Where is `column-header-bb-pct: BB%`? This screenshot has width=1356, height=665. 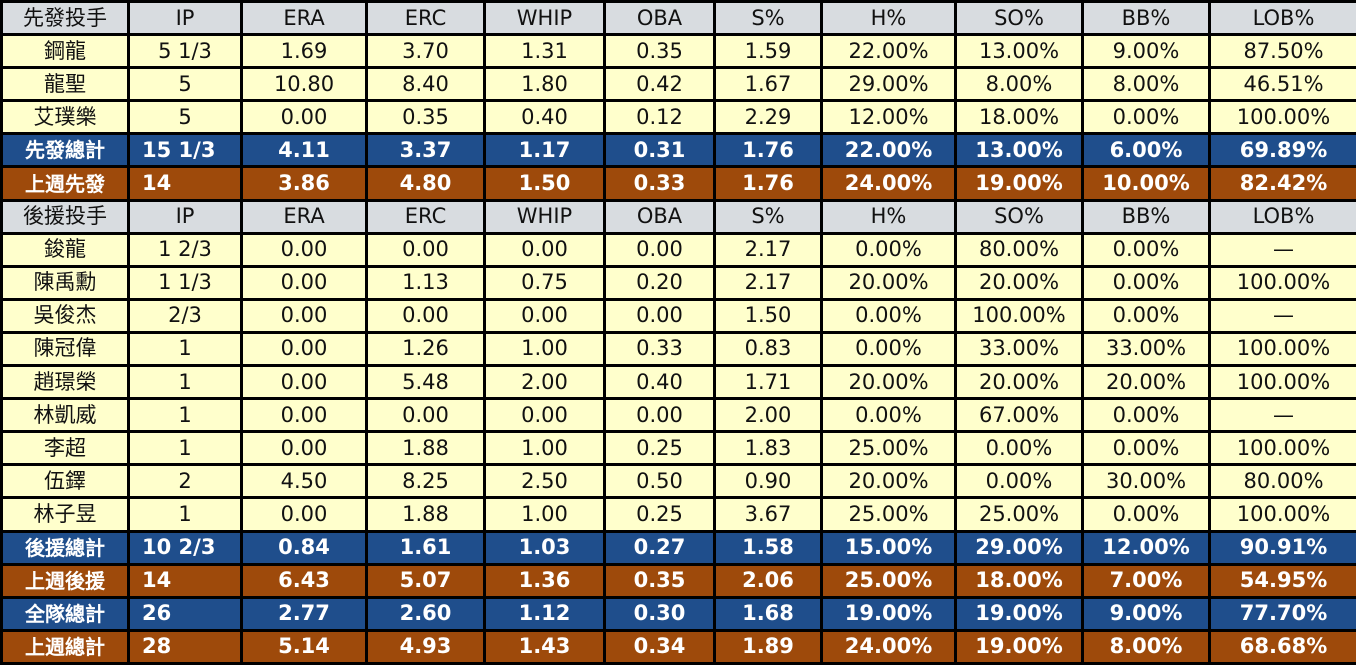
column-header-bb-pct: BB% is located at coordinates (1146, 18).